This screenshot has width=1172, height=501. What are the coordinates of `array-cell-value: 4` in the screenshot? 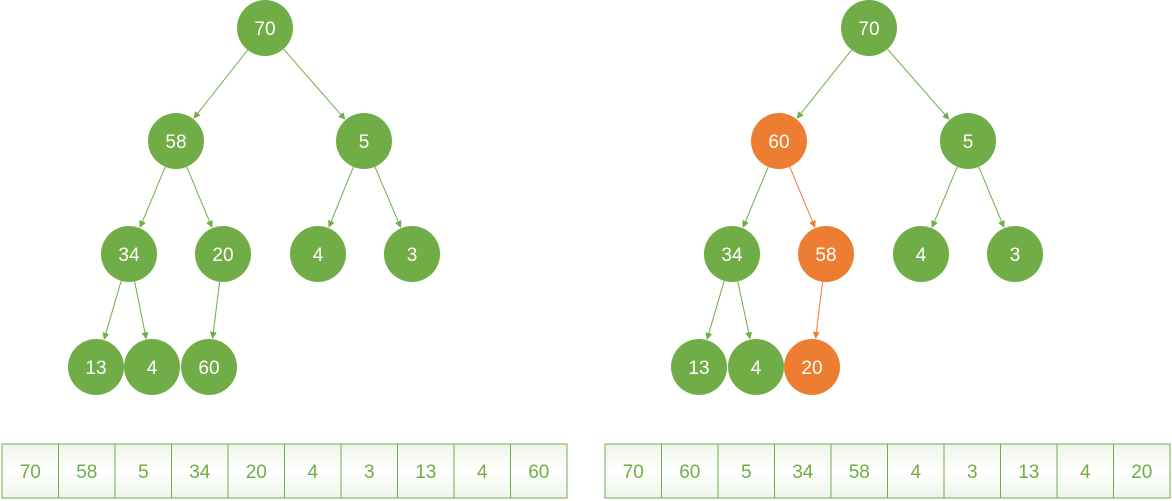 It's located at (1085, 472).